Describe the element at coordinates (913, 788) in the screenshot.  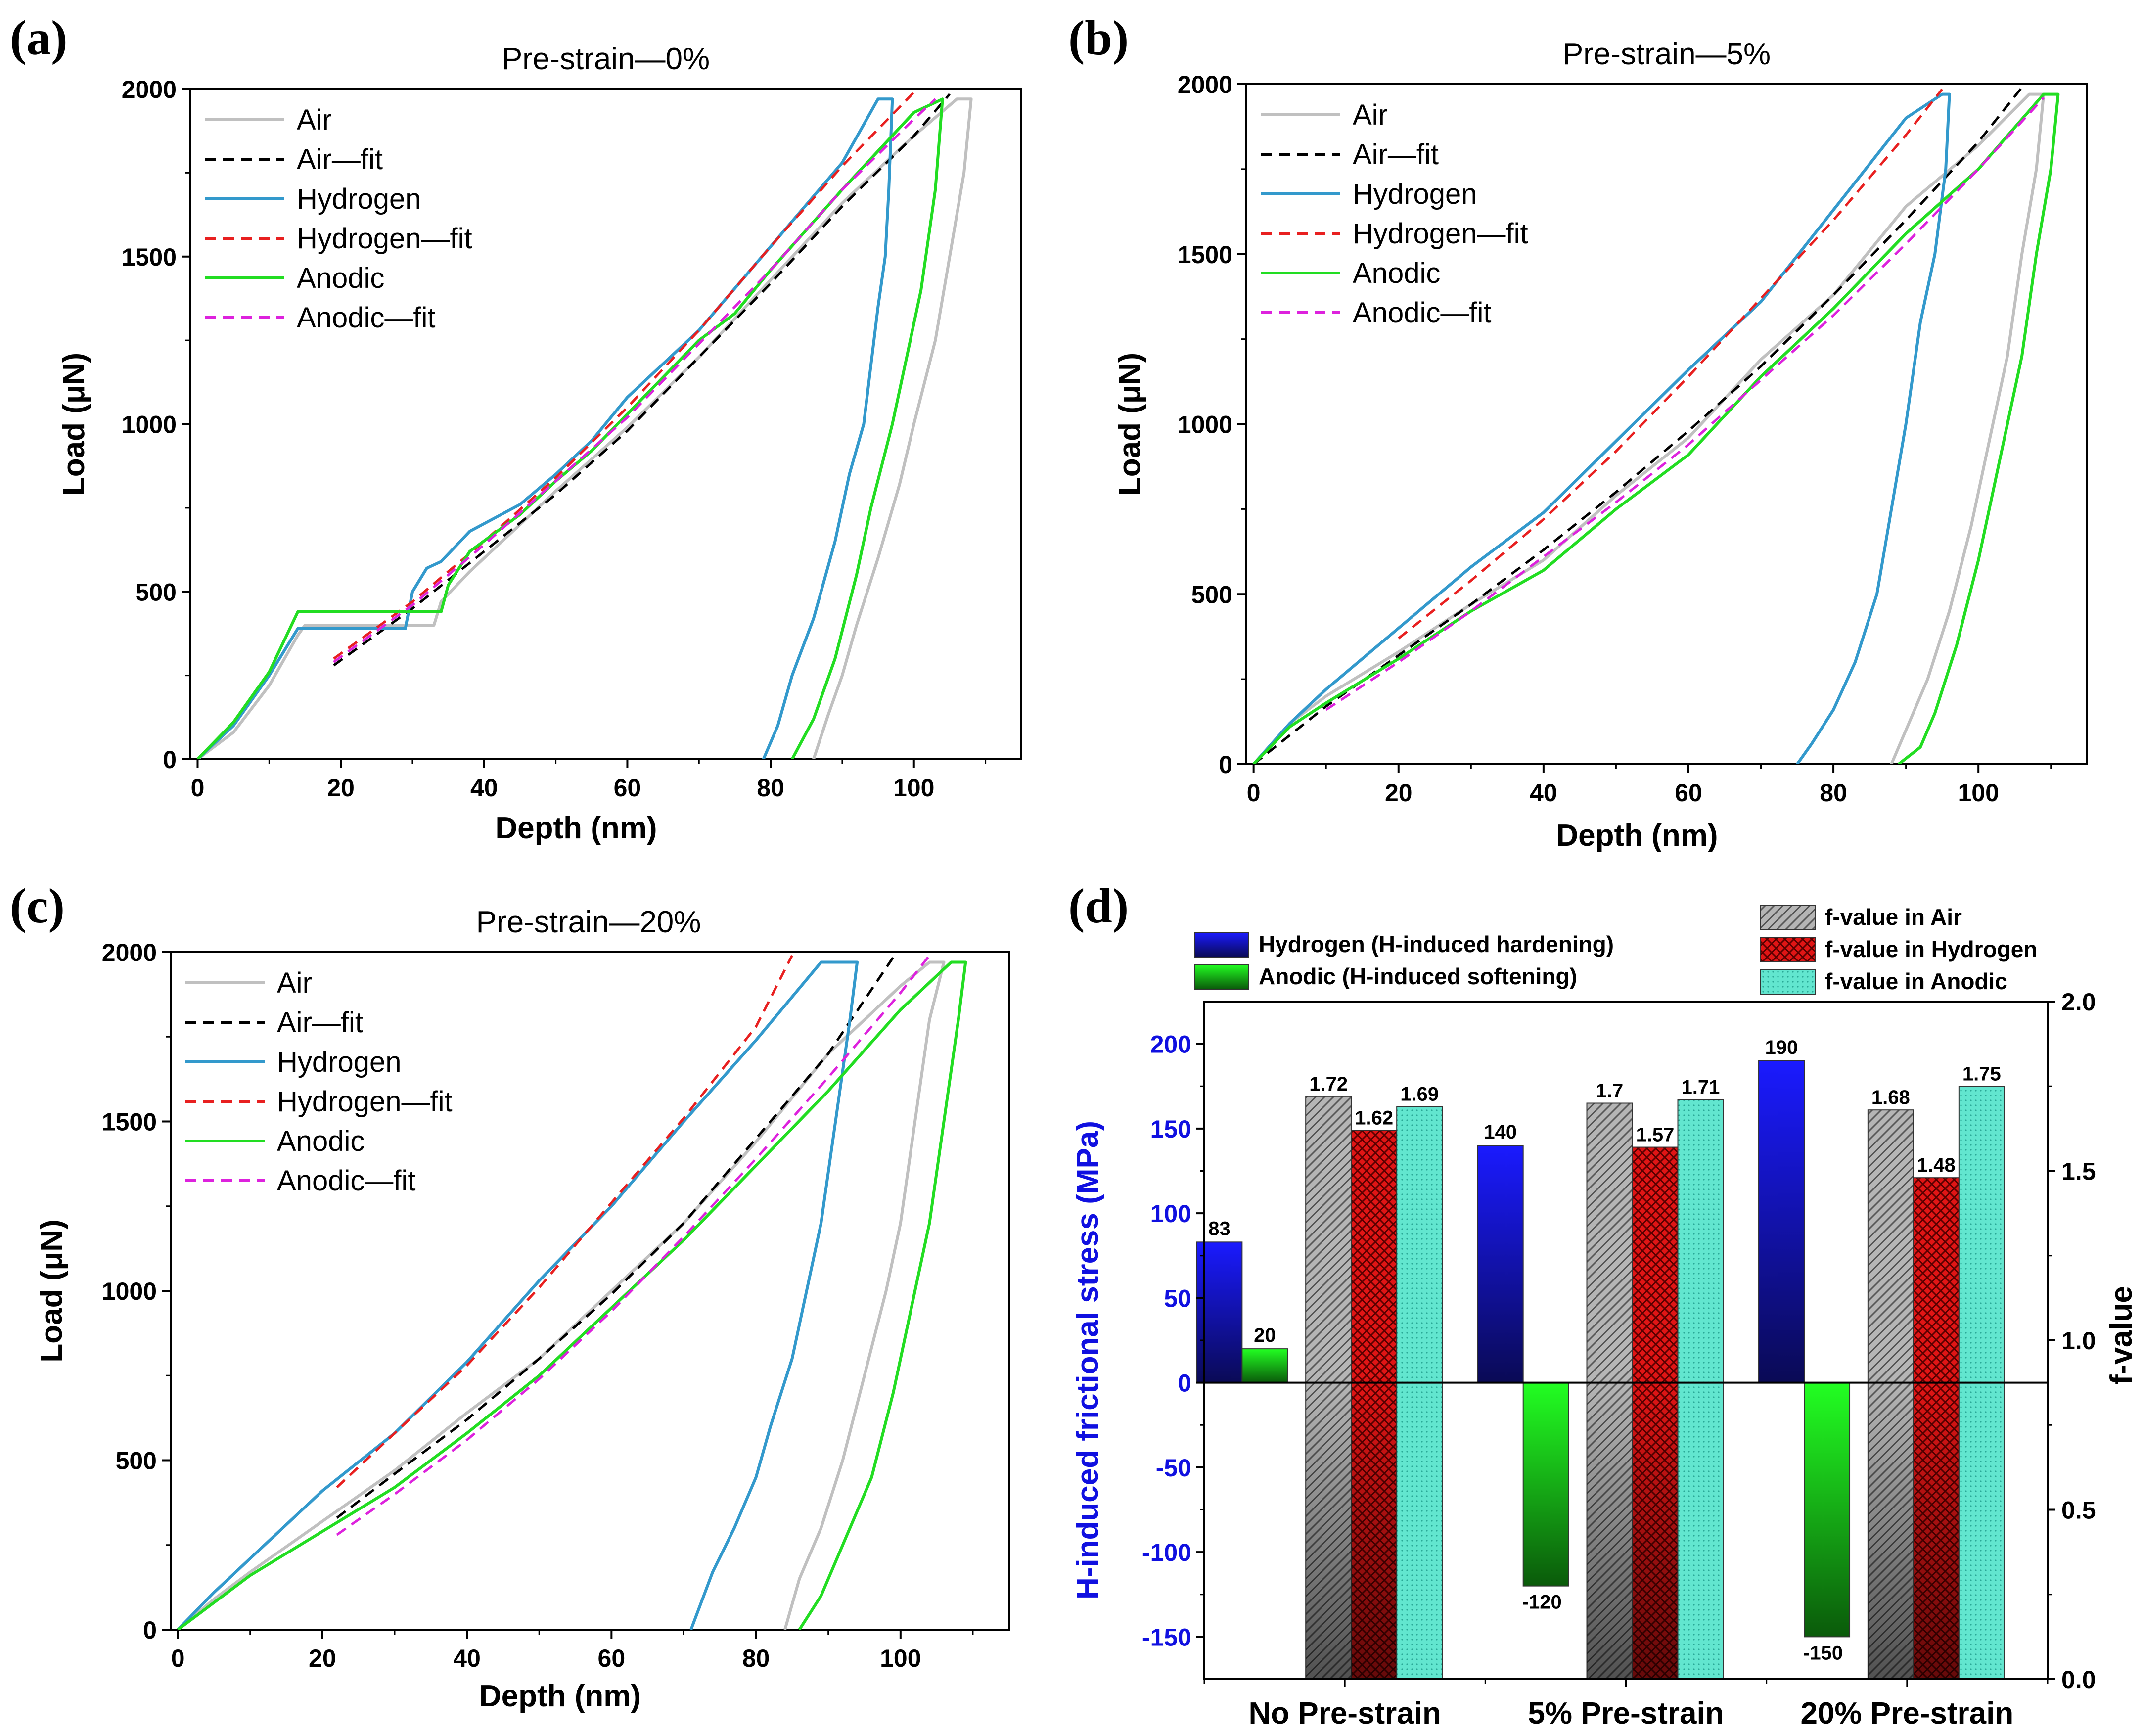
I see `x-tick-label: 100` at that location.